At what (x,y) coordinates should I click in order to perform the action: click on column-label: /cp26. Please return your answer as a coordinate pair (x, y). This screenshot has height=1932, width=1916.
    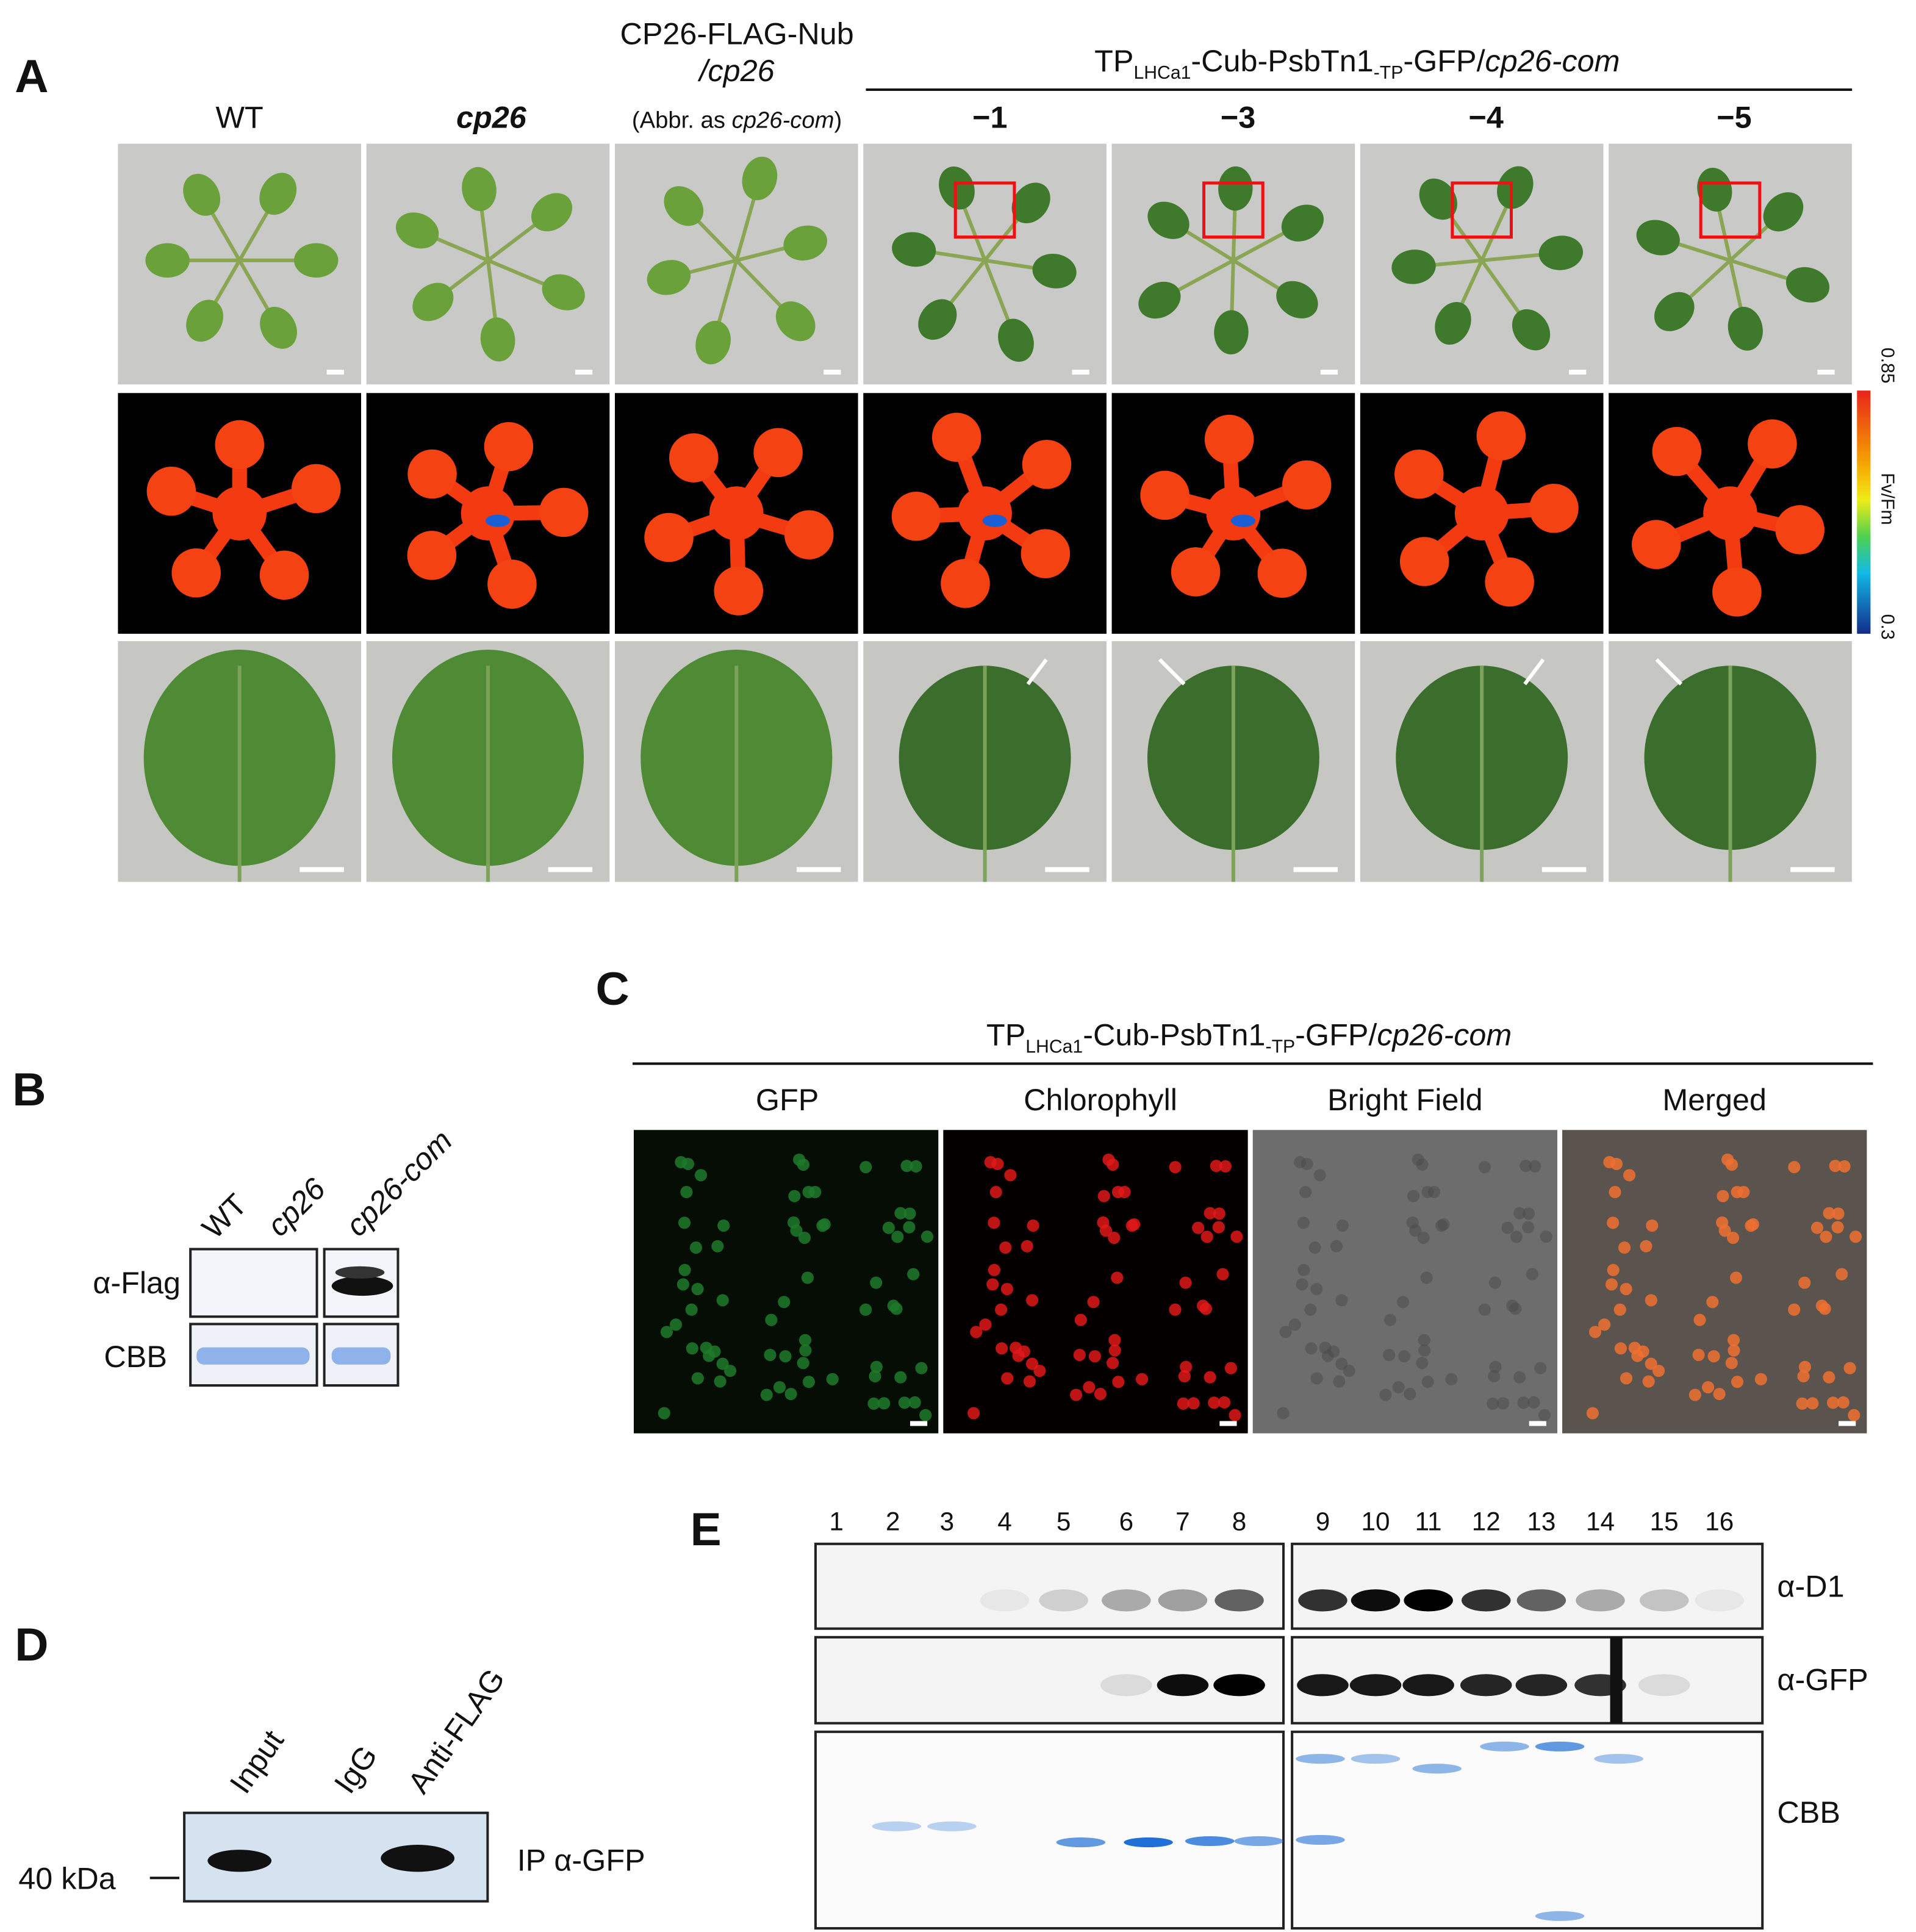
    Looking at the image, I should click on (737, 70).